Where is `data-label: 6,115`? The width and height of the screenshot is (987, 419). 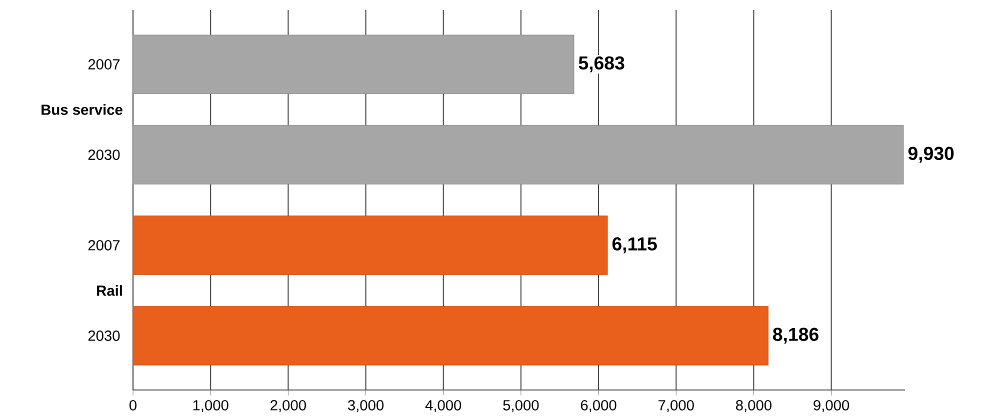 data-label: 6,115 is located at coordinates (634, 245).